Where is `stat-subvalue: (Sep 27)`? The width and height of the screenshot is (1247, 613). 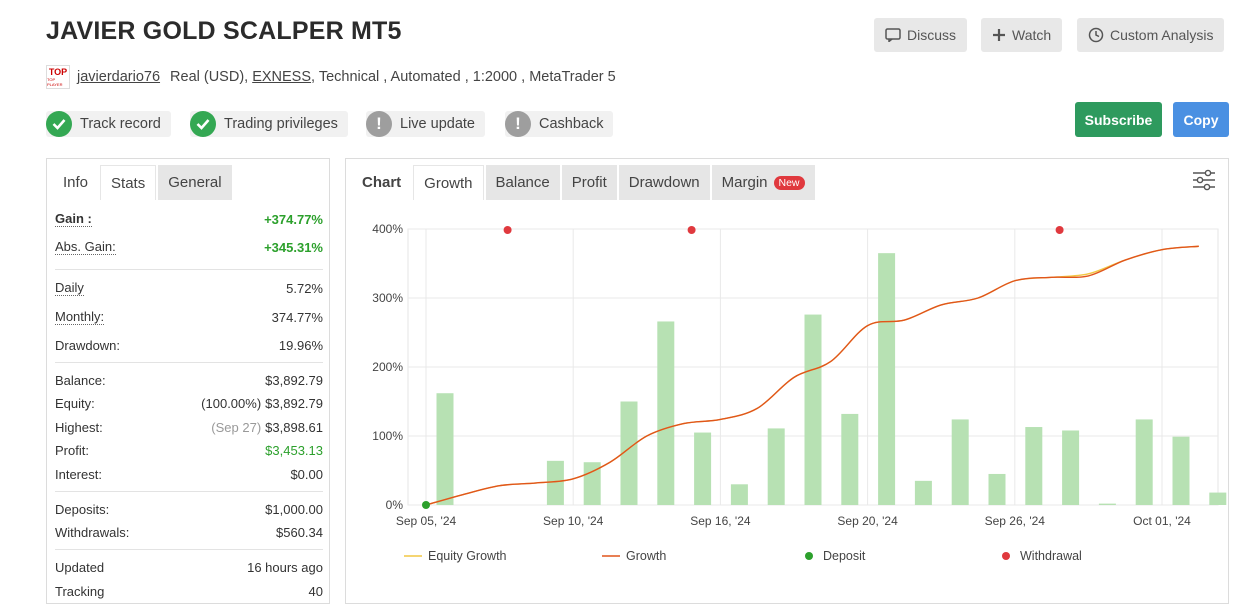 stat-subvalue: (Sep 27) is located at coordinates (236, 427).